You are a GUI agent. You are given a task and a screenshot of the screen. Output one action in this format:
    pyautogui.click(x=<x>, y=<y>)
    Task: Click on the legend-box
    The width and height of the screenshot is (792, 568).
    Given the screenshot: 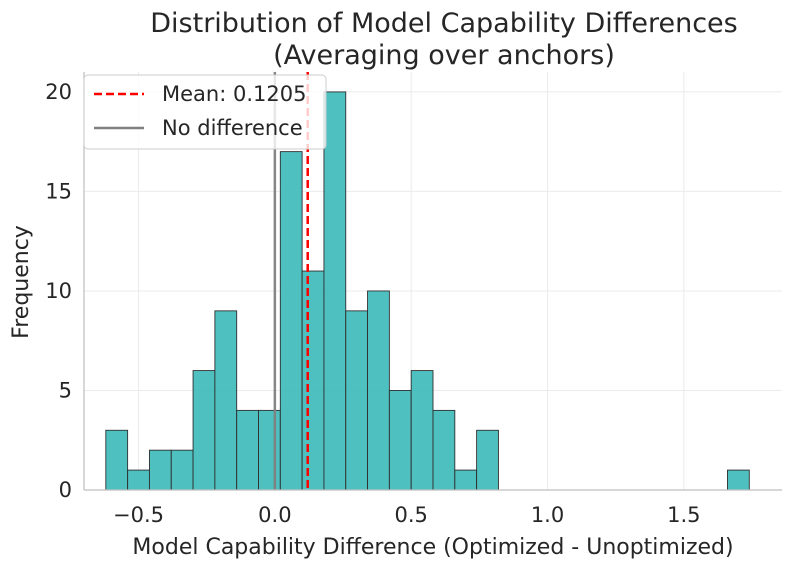 What is the action you would take?
    pyautogui.click(x=205, y=112)
    